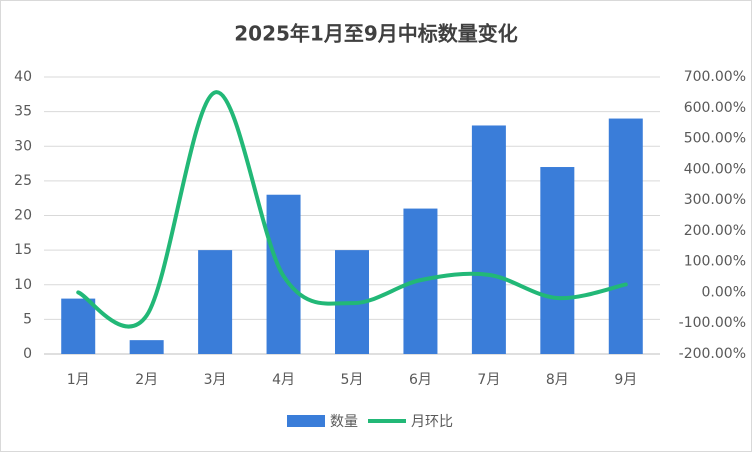 This screenshot has width=752, height=452. Describe the element at coordinates (78, 380) in the screenshot. I see `x-tick-label: 1月` at that location.